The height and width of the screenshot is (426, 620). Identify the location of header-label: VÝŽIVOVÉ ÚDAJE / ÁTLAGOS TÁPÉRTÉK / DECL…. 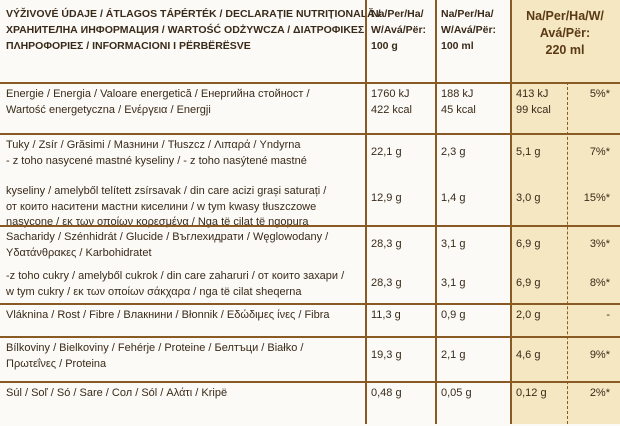
(190, 41).